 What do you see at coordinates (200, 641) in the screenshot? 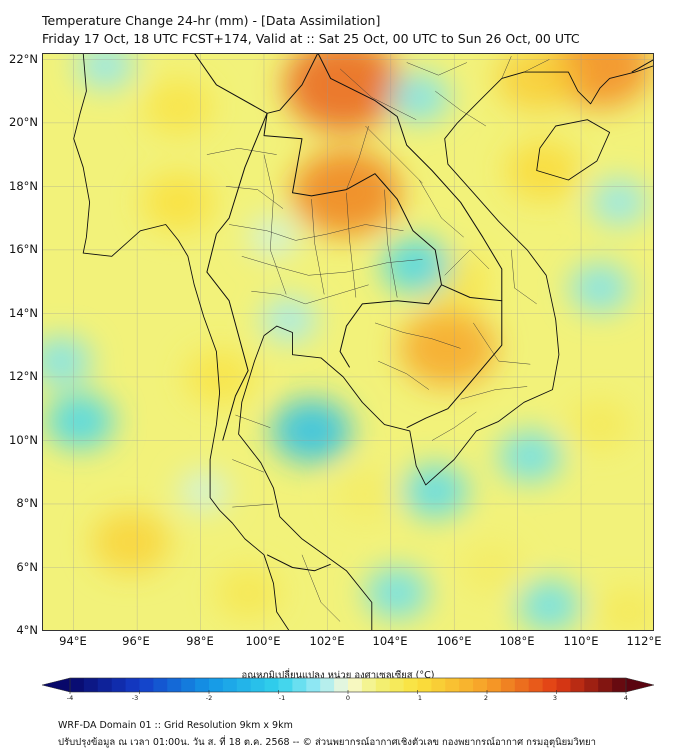
I see `lon-label-98e: 98°E` at bounding box center [200, 641].